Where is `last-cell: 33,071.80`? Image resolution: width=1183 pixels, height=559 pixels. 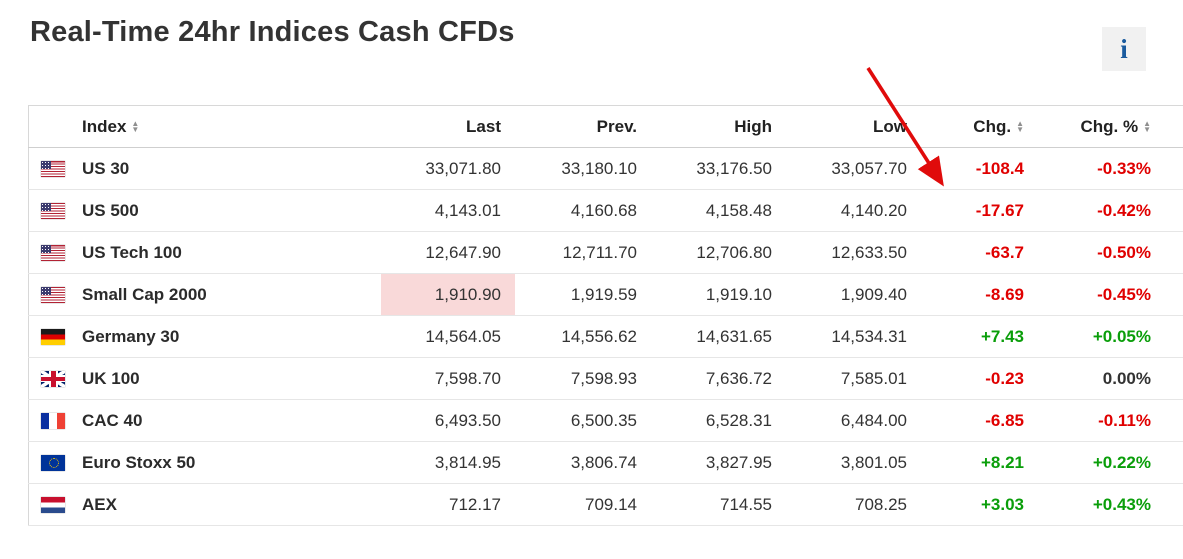
last-cell: 33,071.80 is located at coordinates (448, 169).